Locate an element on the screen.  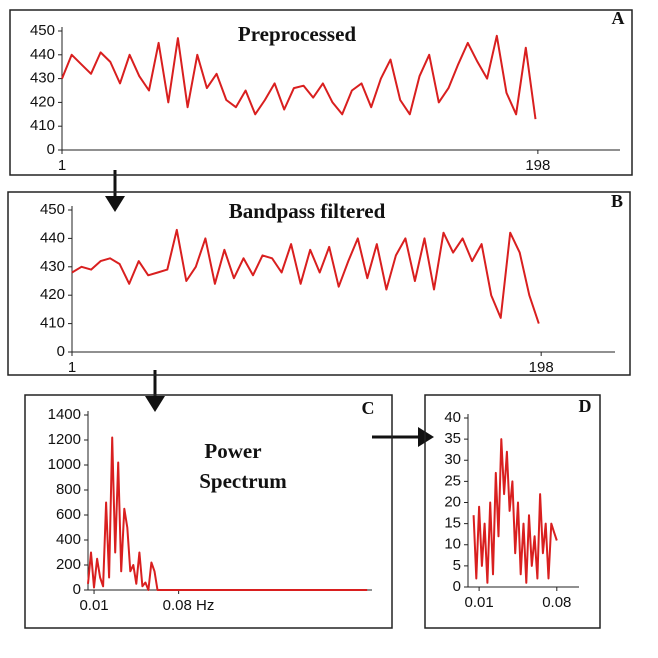
y-tick-label: 400 is located at coordinates (68, 539).